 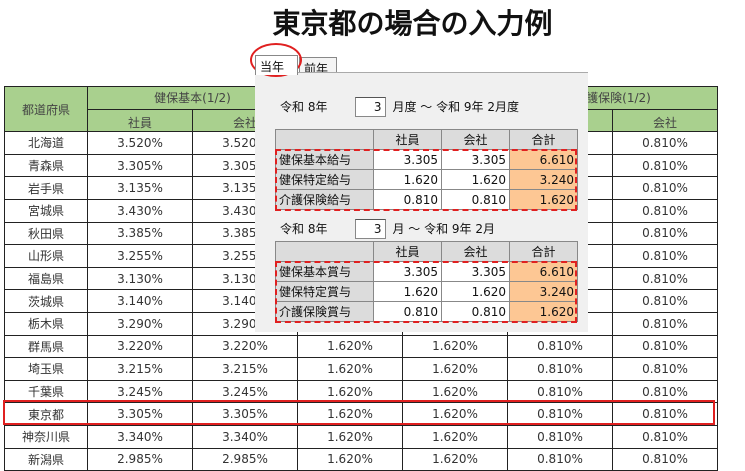 What do you see at coordinates (371, 107) in the screenshot?
I see `salary-month-input: 3` at bounding box center [371, 107].